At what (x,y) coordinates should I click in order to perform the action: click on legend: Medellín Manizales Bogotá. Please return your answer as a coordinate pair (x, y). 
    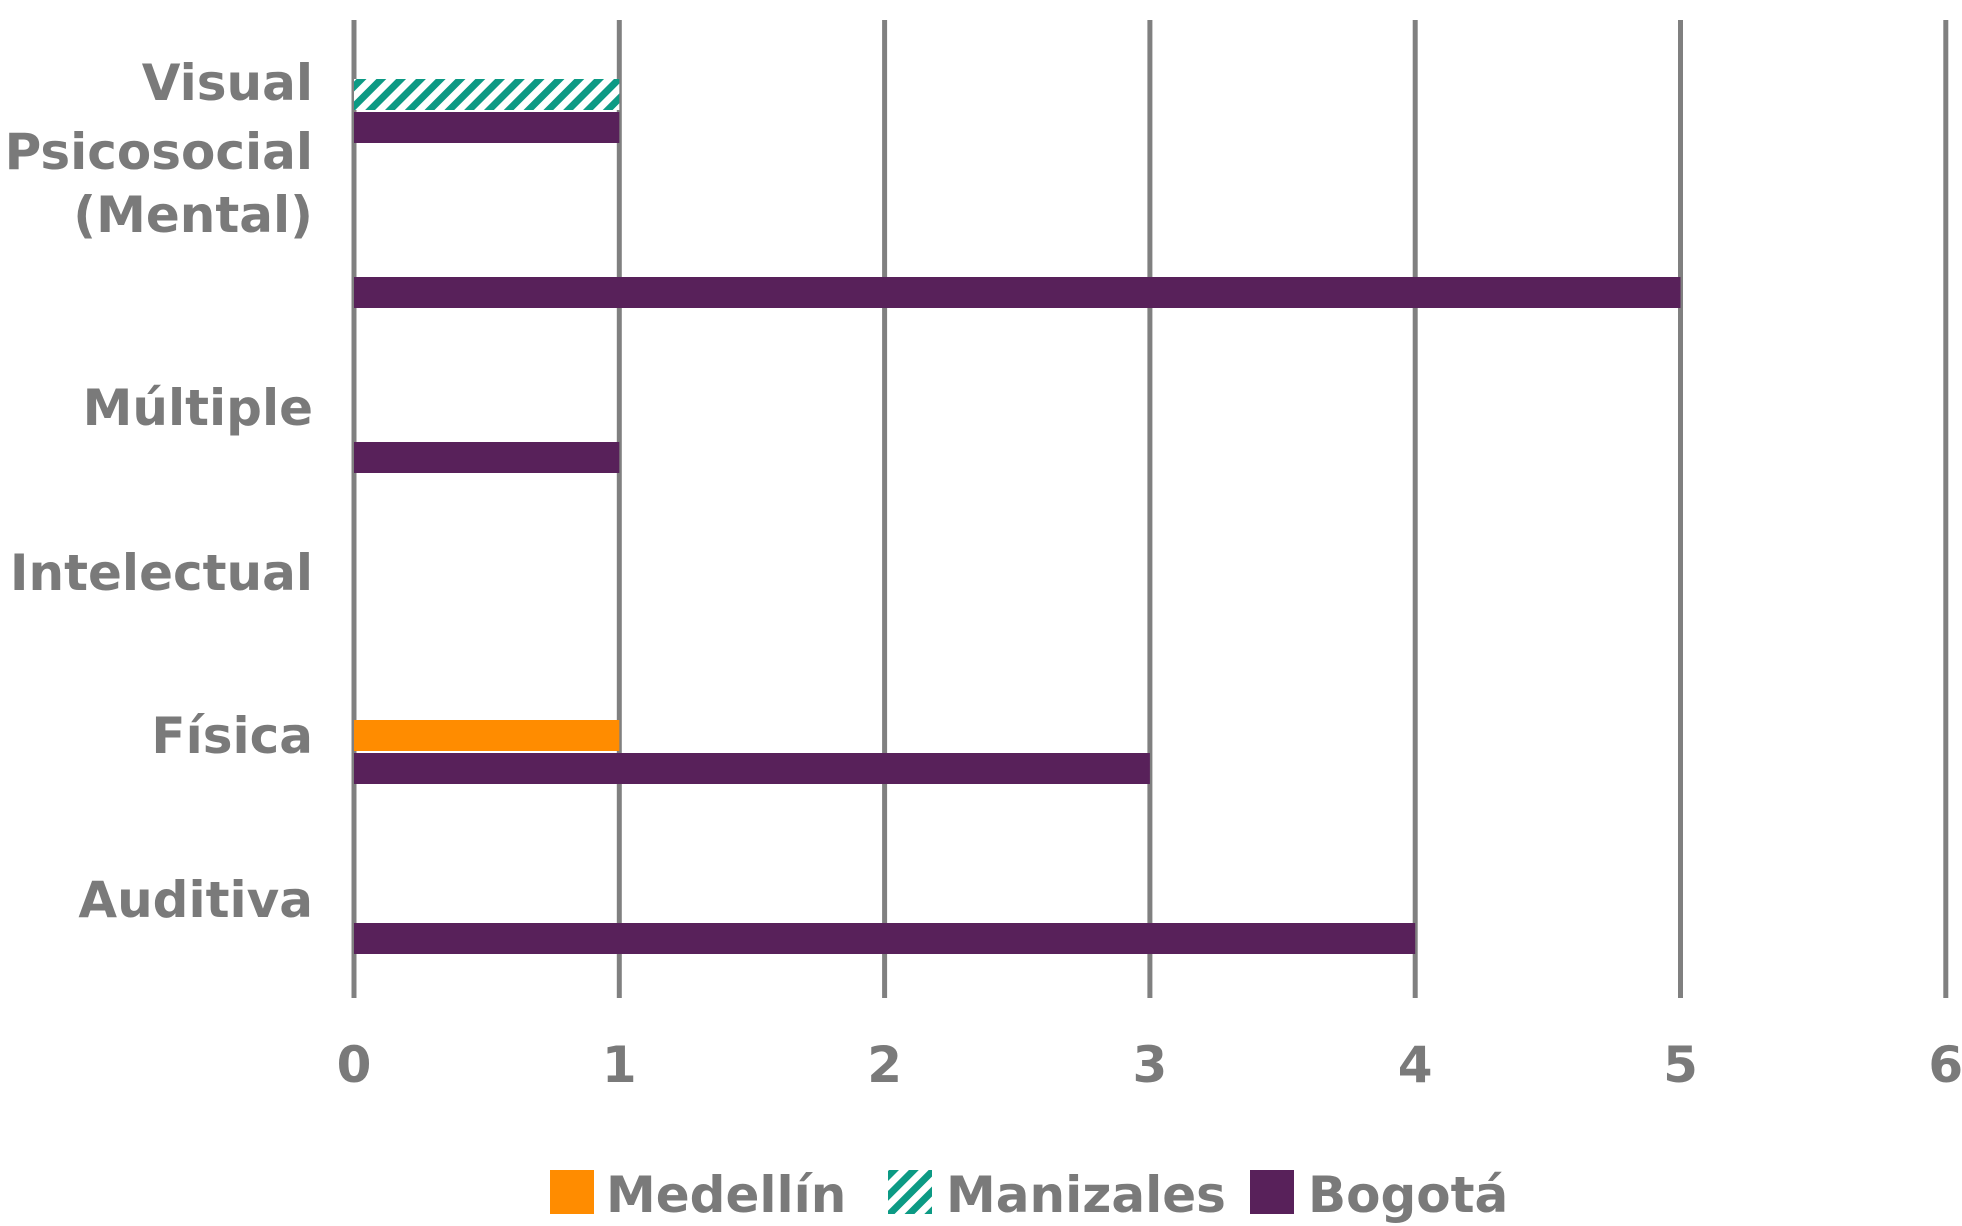
    Looking at the image, I should click on (1029, 1195).